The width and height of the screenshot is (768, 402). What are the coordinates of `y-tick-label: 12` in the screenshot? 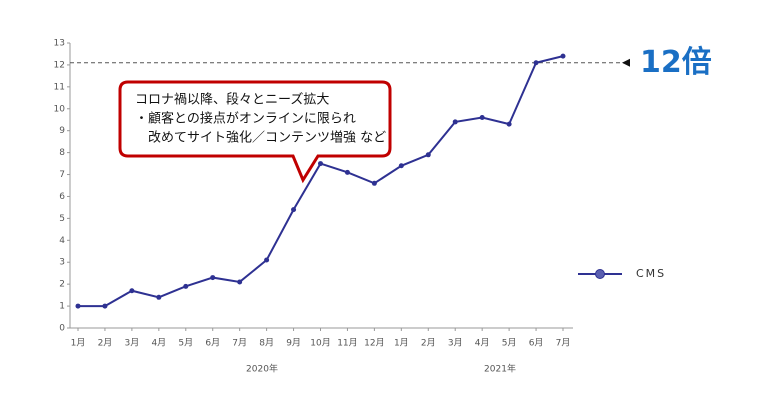 It's located at (59, 65).